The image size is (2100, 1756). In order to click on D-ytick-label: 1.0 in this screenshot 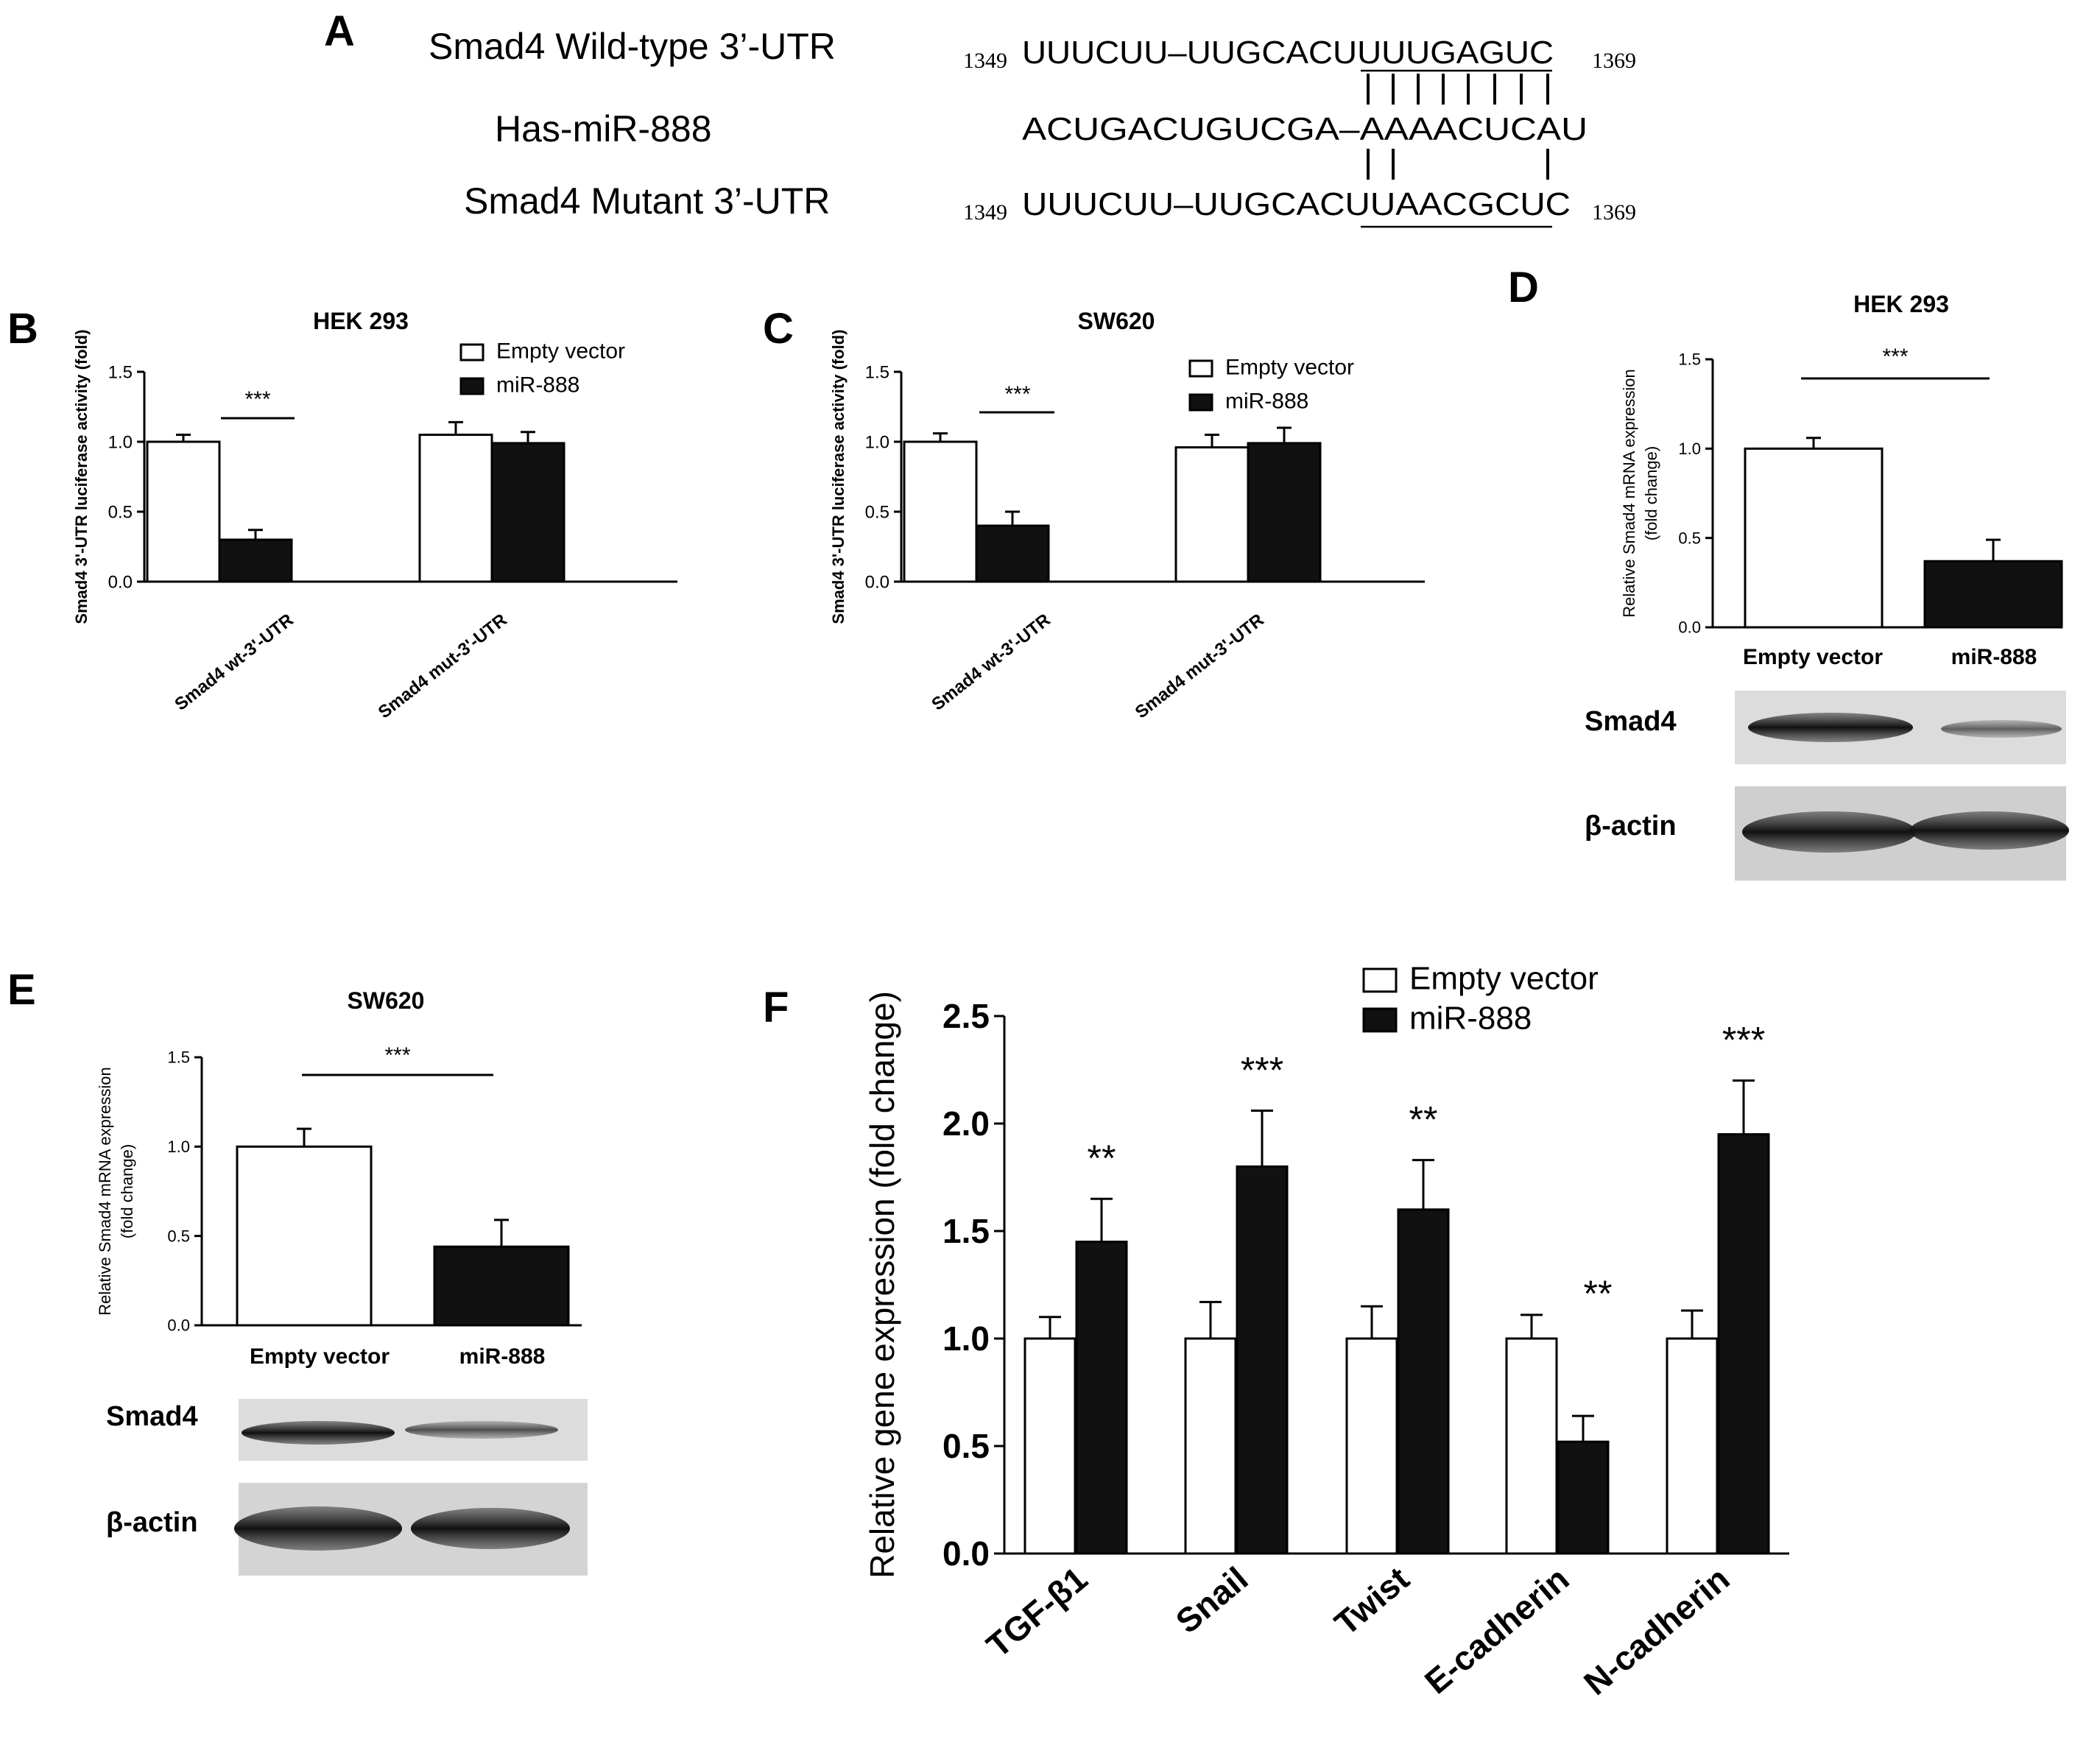, I will do `click(1689, 449)`.